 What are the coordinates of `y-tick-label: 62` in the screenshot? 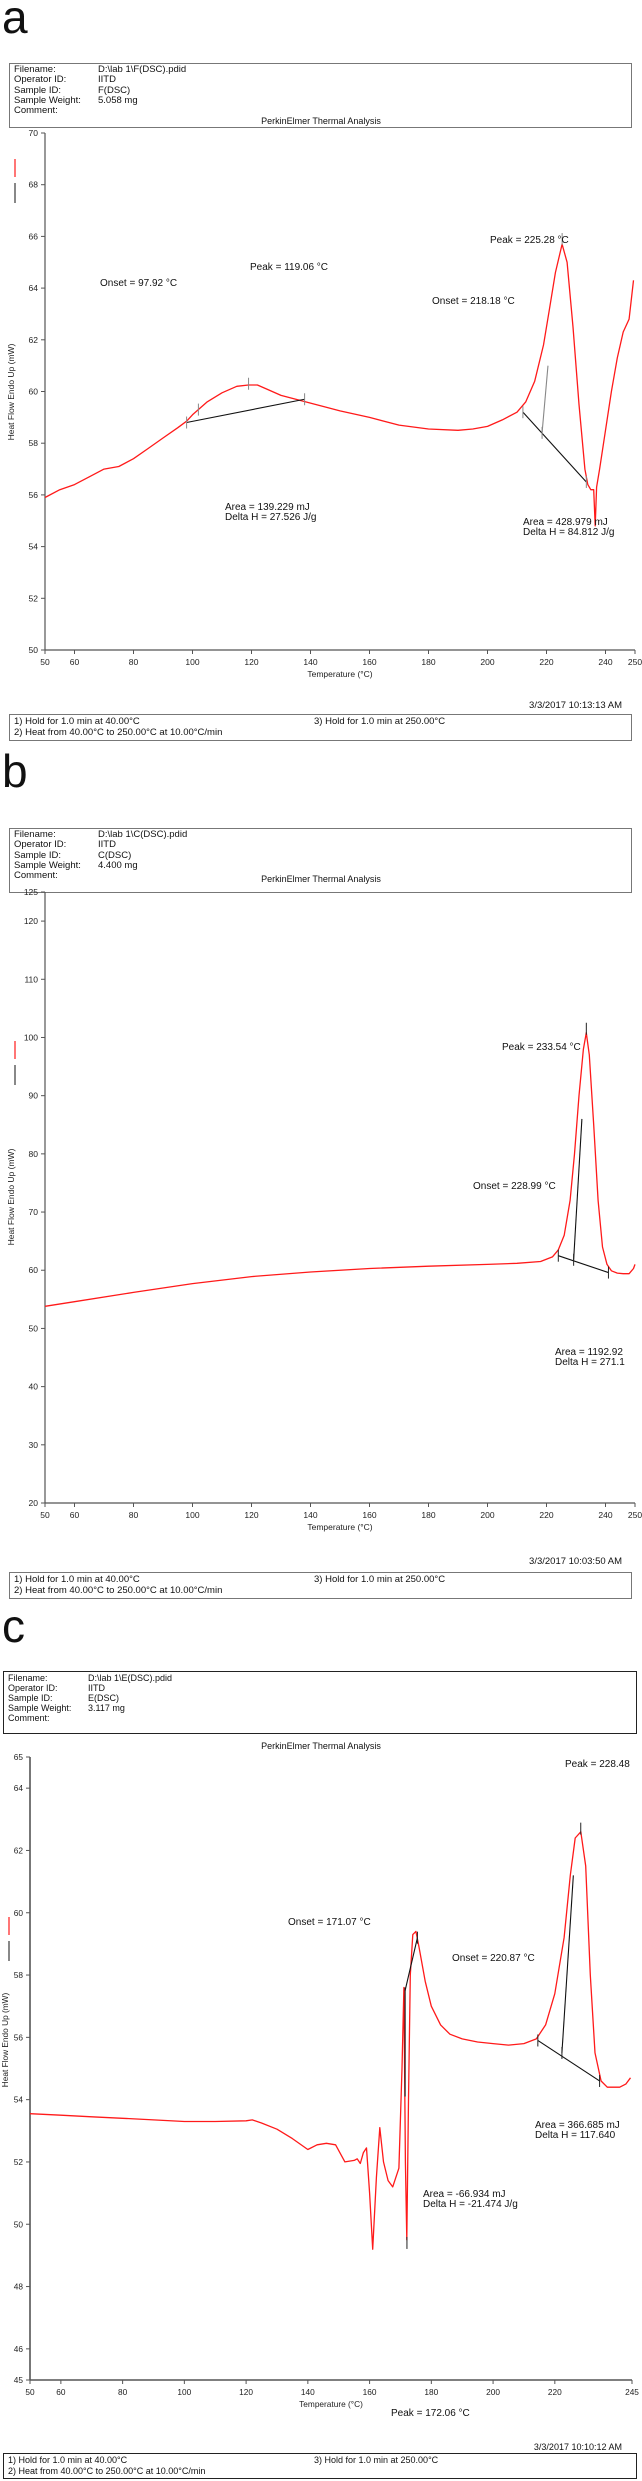 It's located at (34, 340).